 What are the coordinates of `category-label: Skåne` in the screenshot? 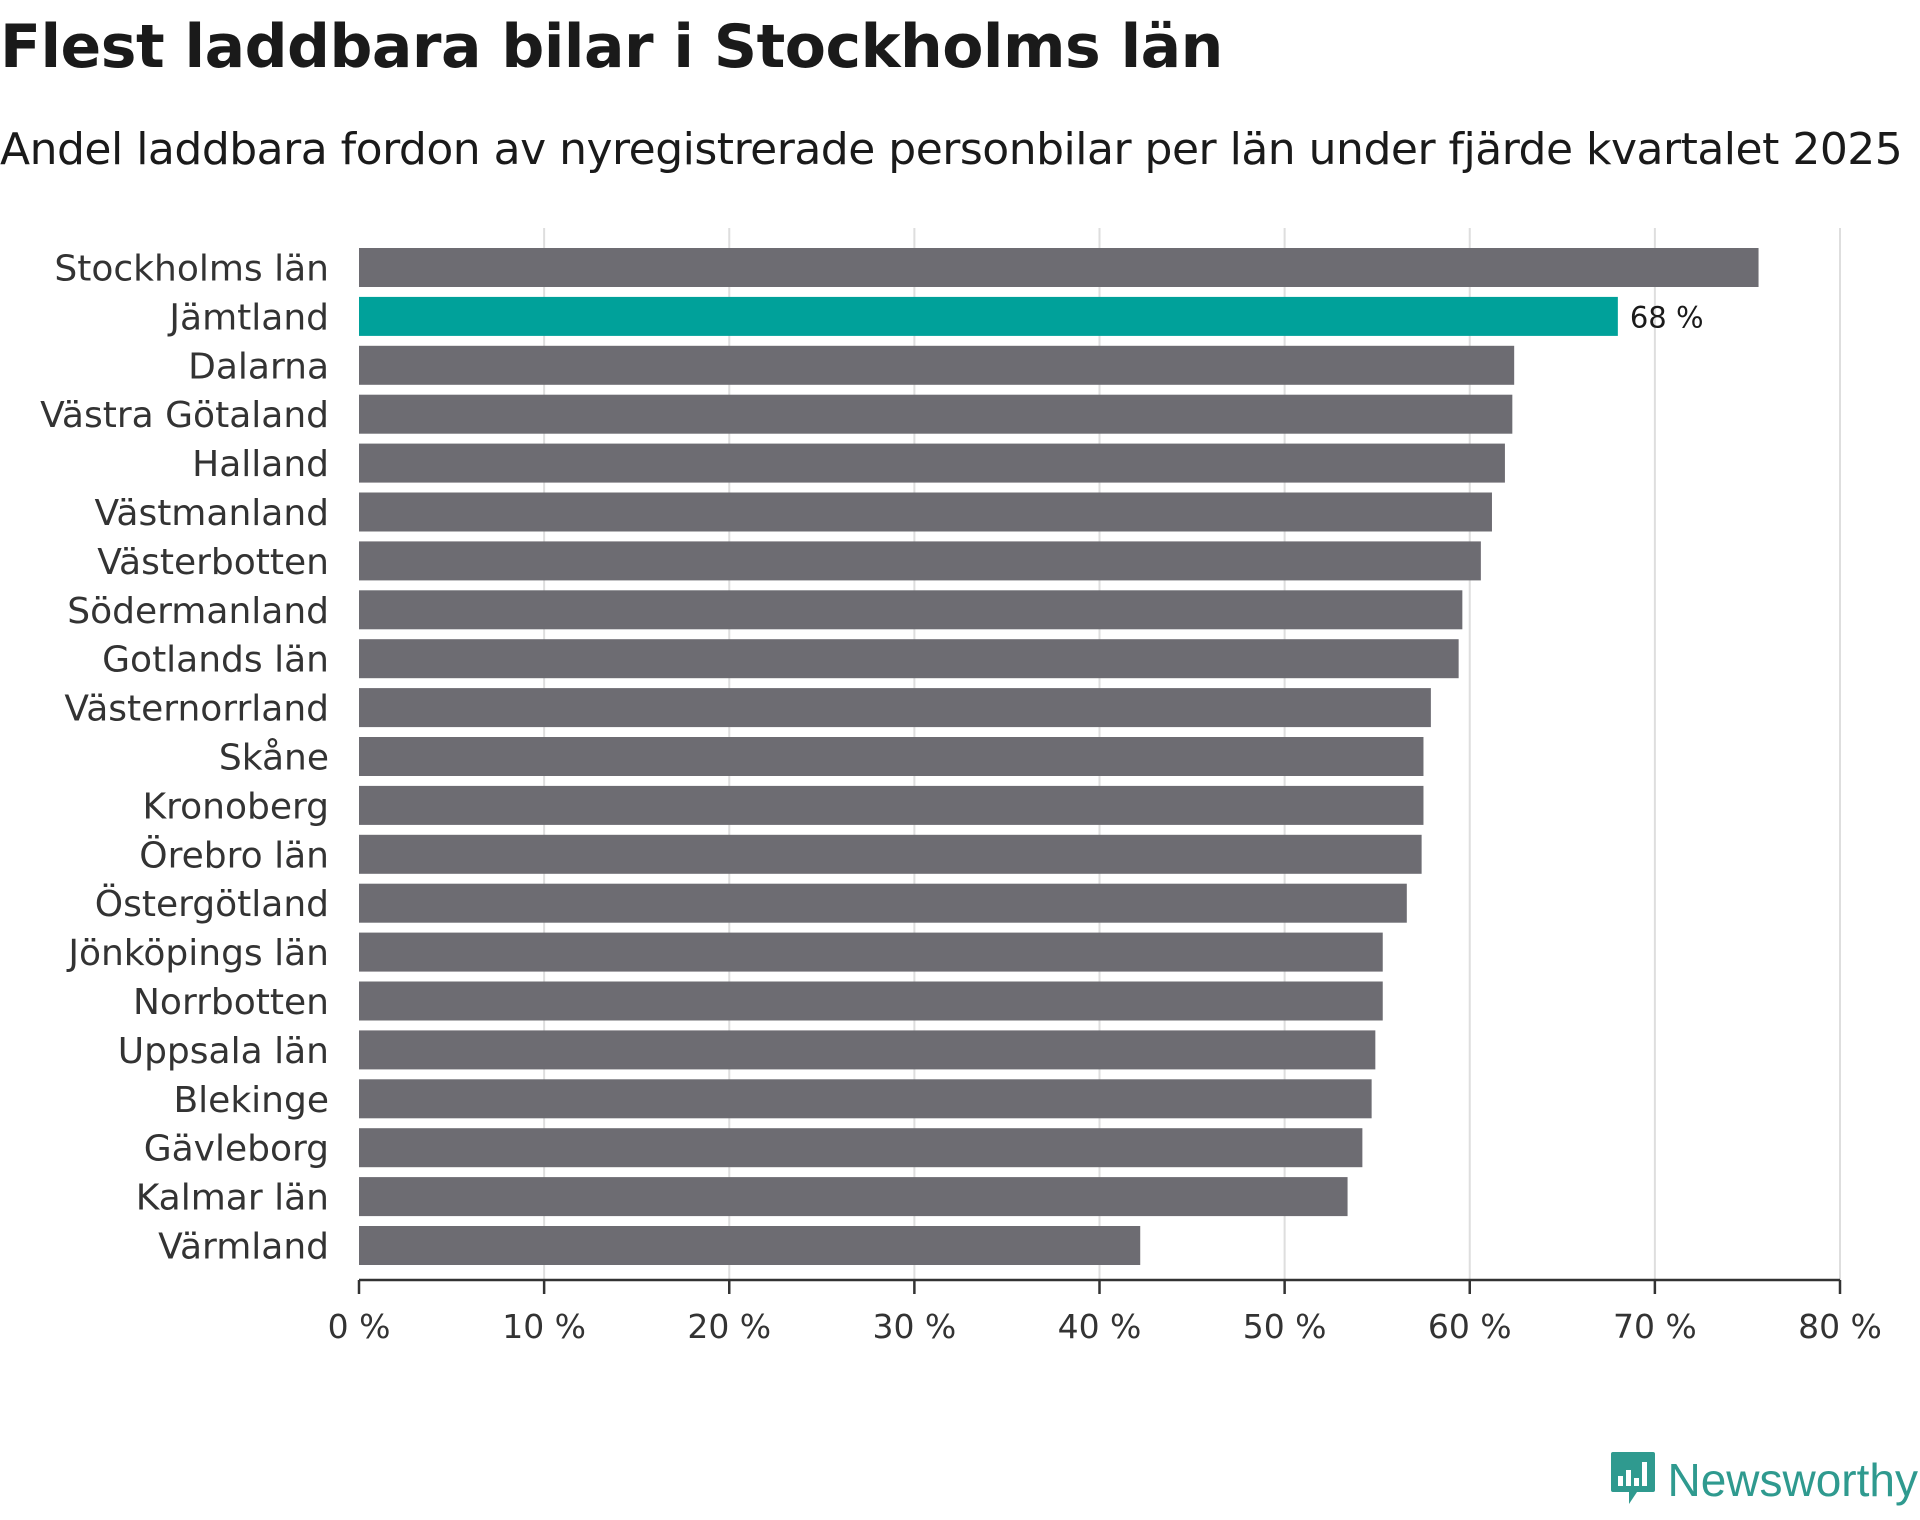 It's located at (274, 758).